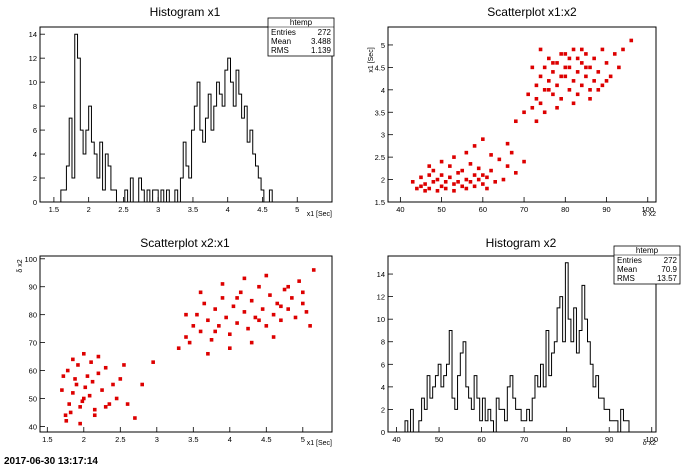 This screenshot has height=472, width=696. Describe the element at coordinates (525, 205) in the screenshot. I see `scatter-x1-x2-x-ticks: 40 50 60 70 80 90 100` at that location.